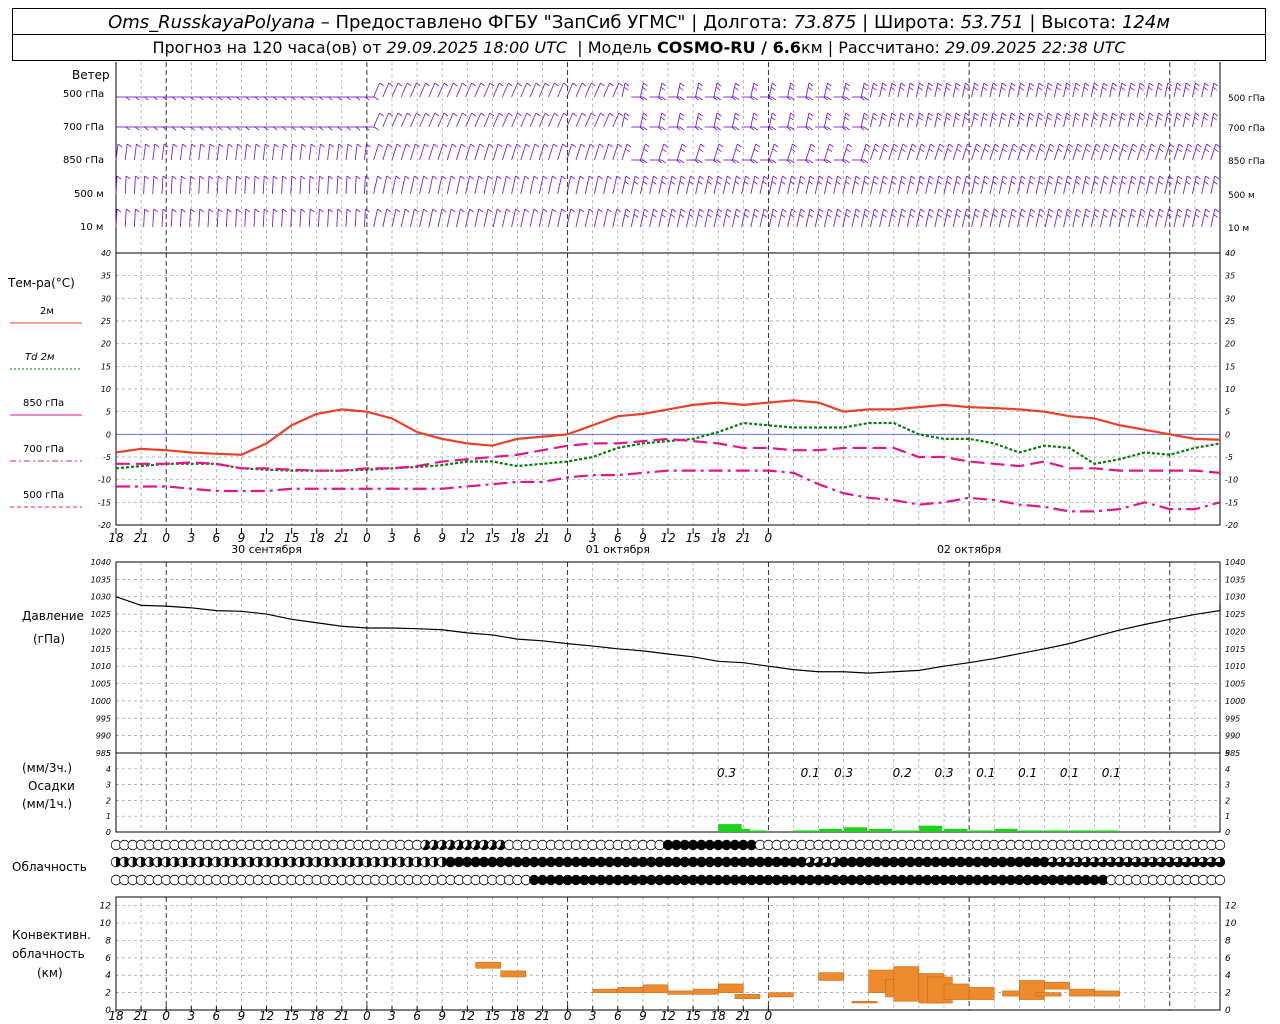  I want to click on pres-ytick-left: 1025, so click(101, 614).